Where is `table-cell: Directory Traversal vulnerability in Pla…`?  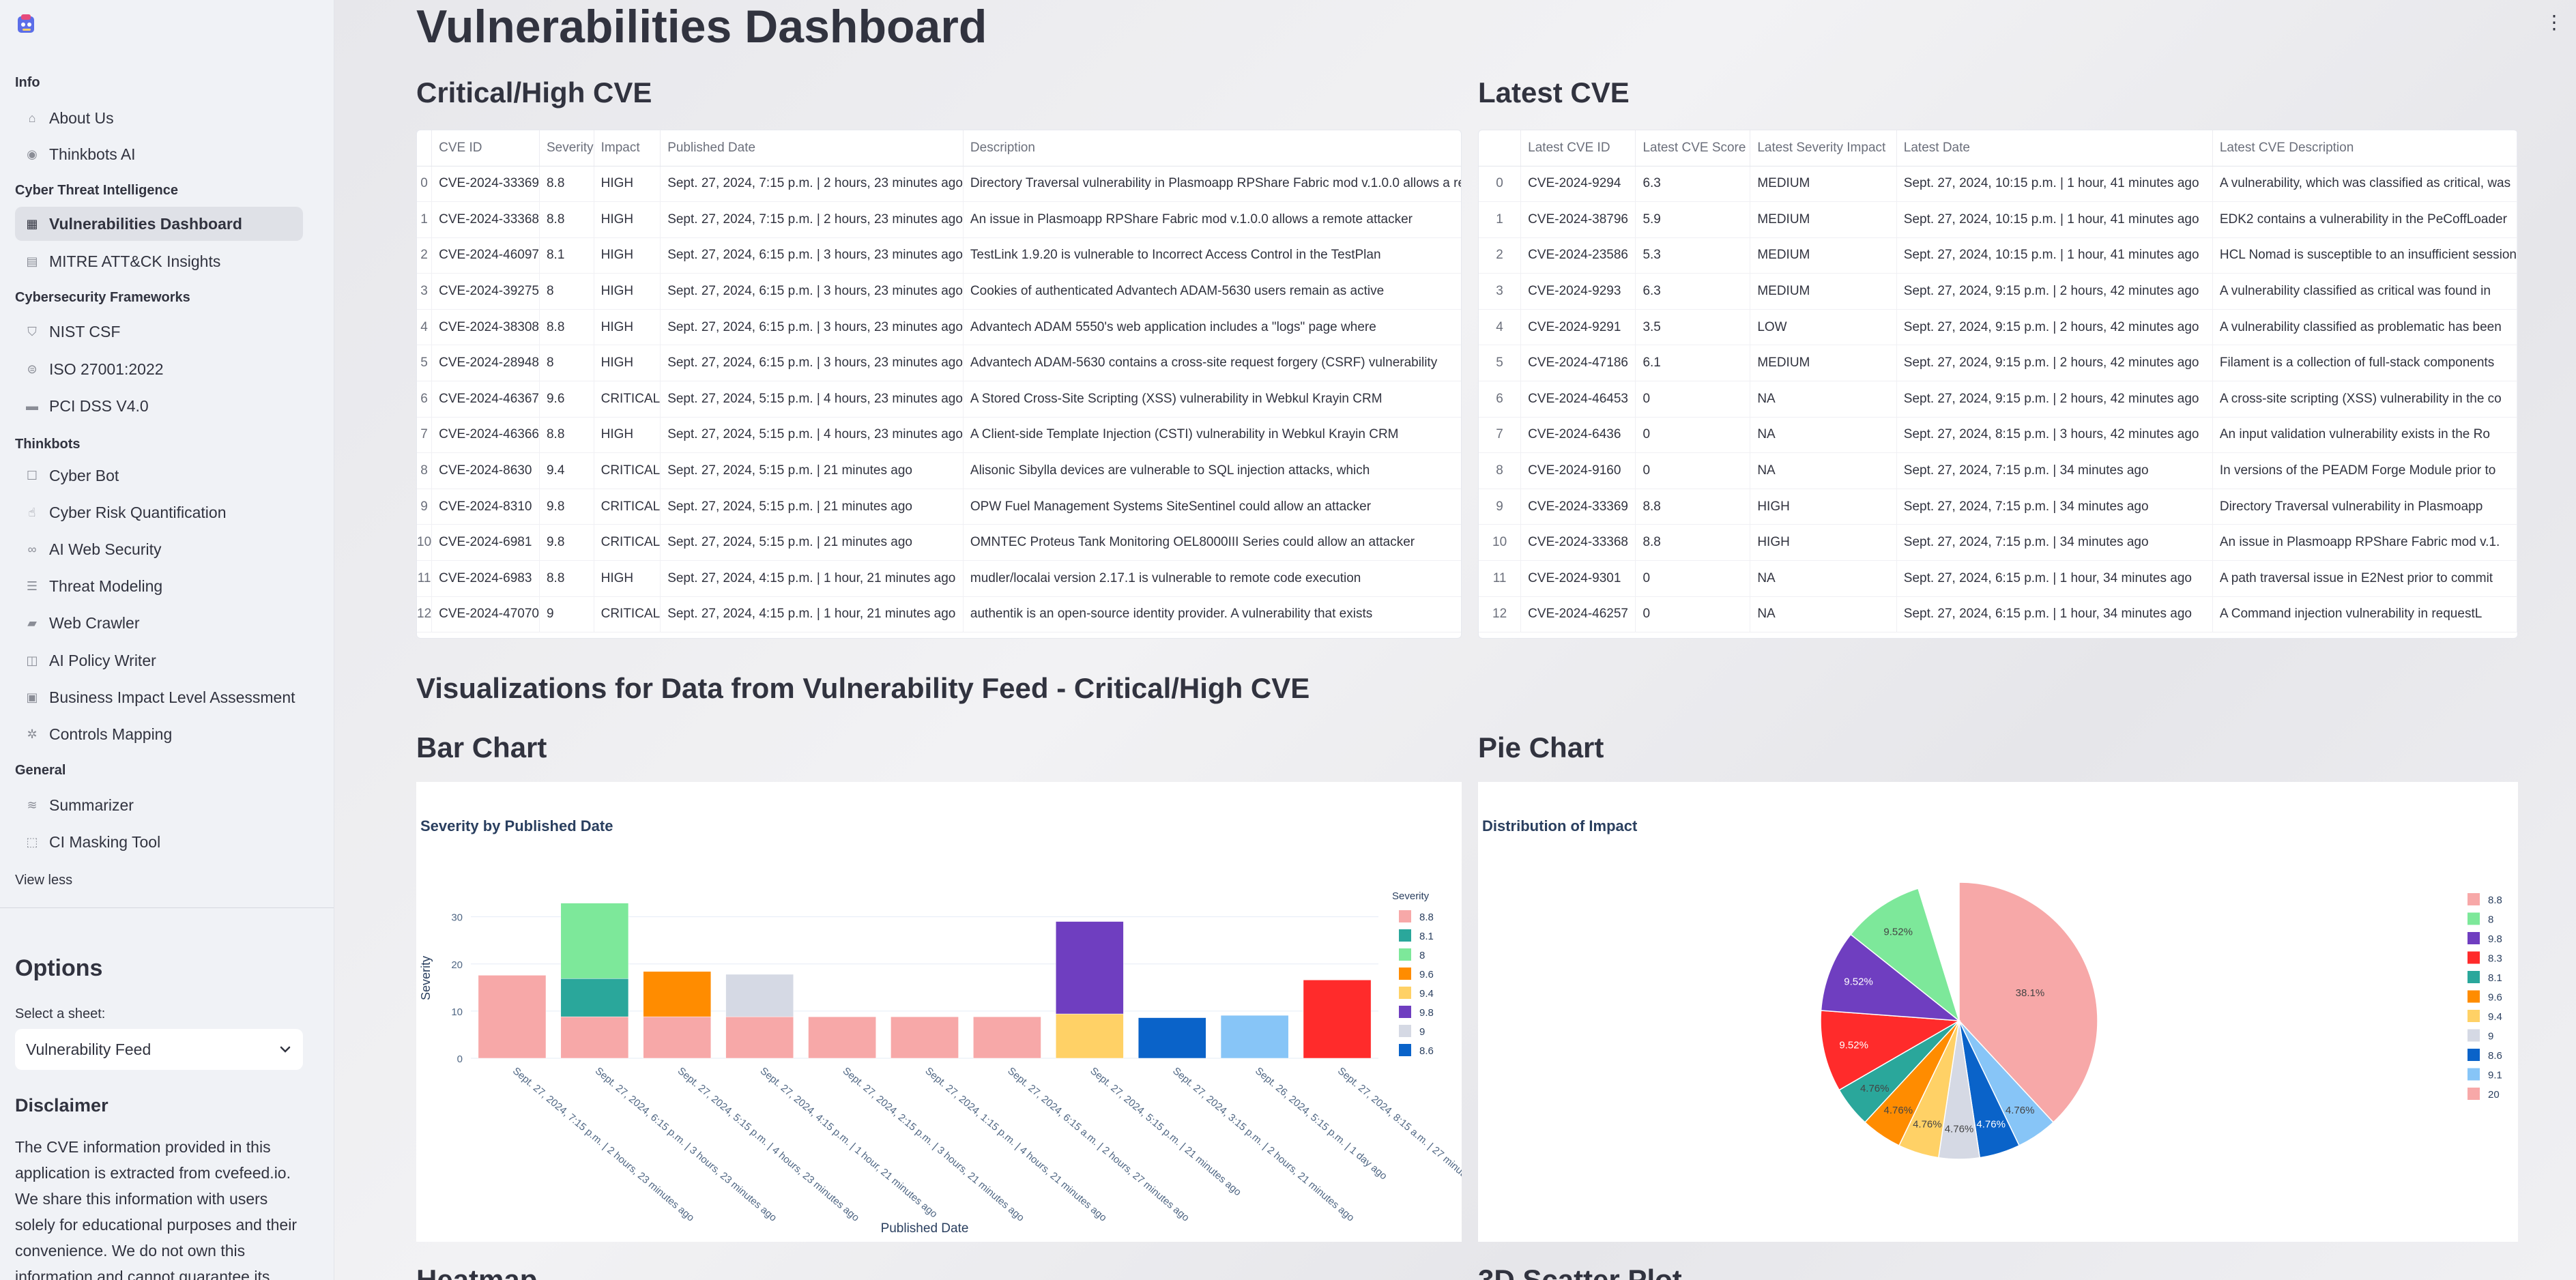 table-cell: Directory Traversal vulnerability in Pla… is located at coordinates (2364, 507).